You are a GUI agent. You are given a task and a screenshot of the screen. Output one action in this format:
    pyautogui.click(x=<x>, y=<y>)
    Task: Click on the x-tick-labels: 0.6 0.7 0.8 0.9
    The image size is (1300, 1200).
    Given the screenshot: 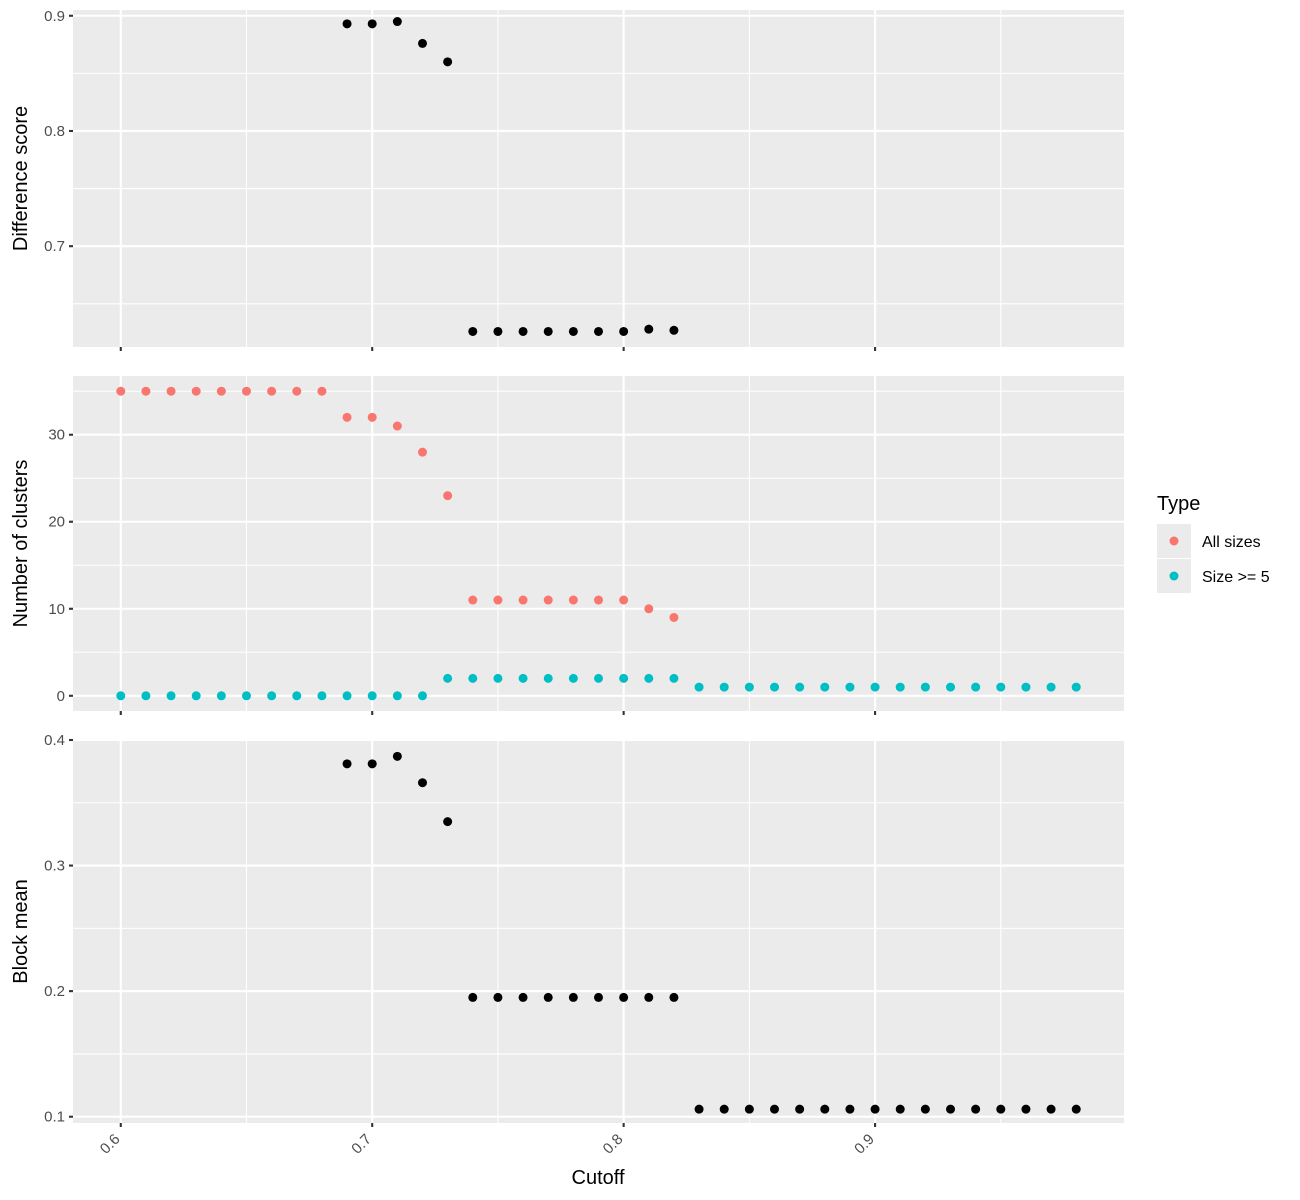 What is the action you would take?
    pyautogui.click(x=487, y=1144)
    